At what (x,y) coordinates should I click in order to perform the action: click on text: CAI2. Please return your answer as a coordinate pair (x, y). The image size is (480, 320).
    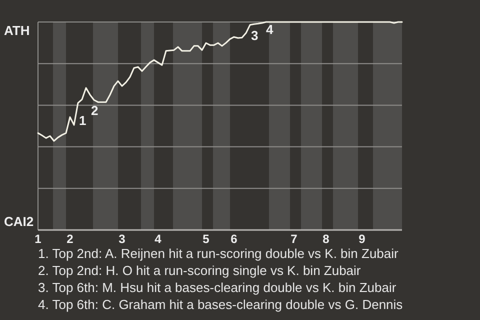
    Looking at the image, I should click on (19, 221).